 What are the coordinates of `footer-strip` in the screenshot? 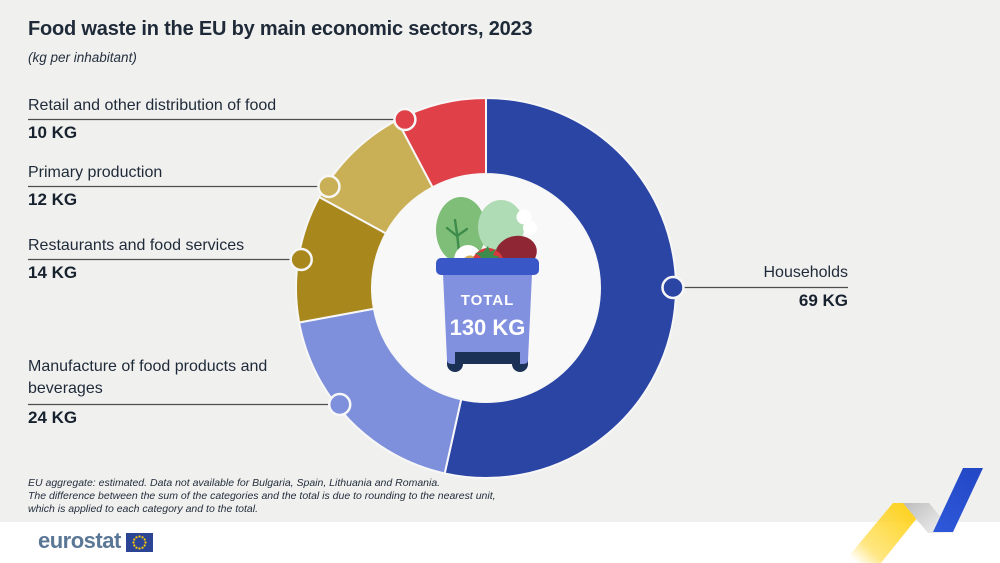 It's located at (500, 542).